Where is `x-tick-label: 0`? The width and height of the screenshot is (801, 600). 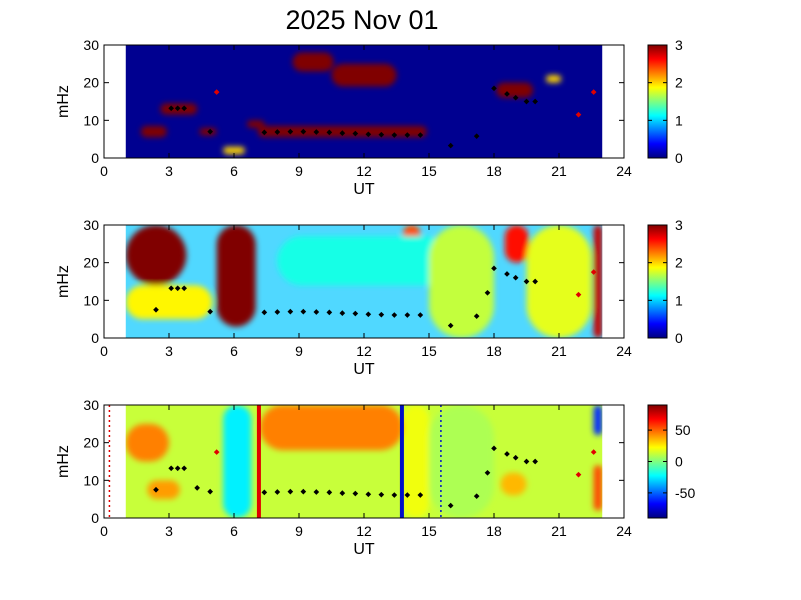 x-tick-label: 0 is located at coordinates (104, 531).